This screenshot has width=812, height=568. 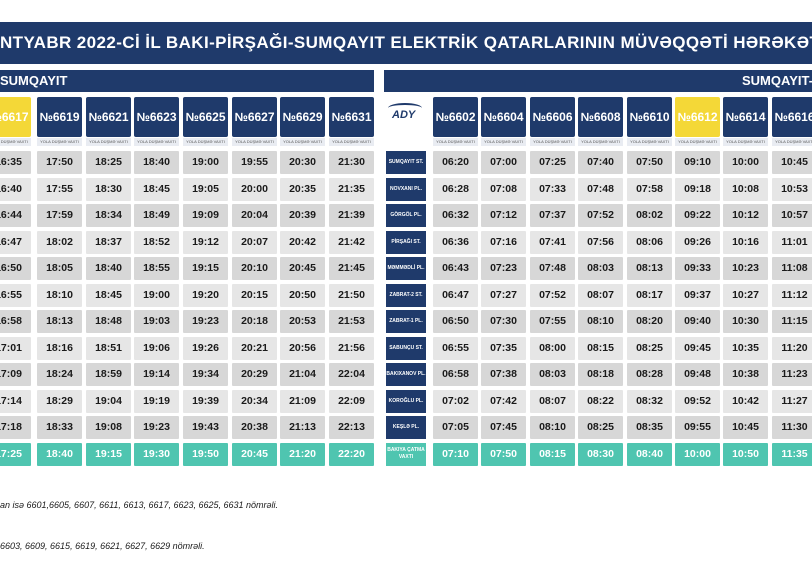 I want to click on right-route-header: SUMQAYIT-, so click(x=598, y=81).